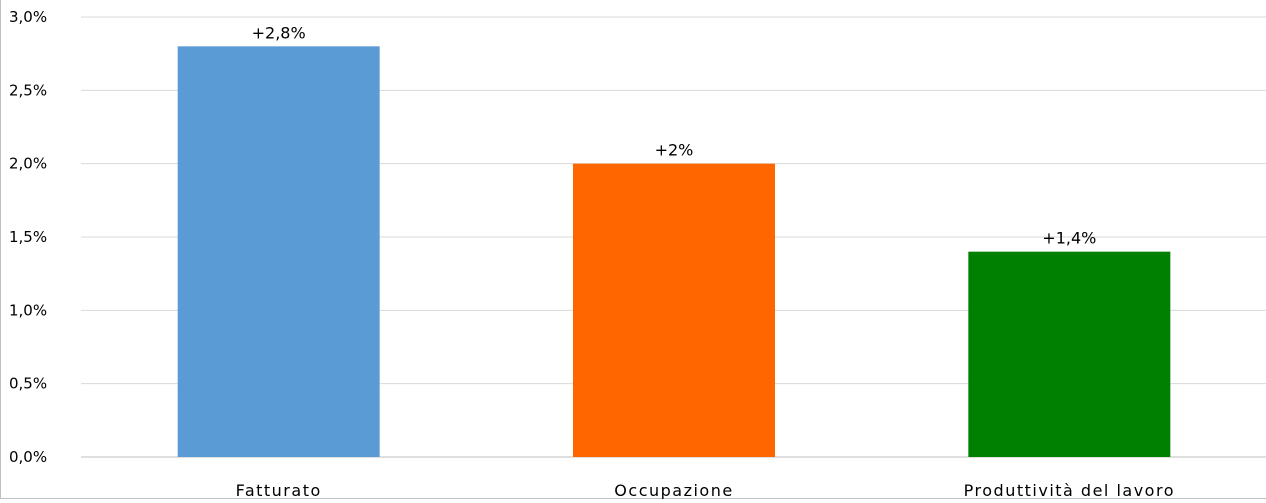  Describe the element at coordinates (28, 164) in the screenshot. I see `y-tick-label: 2,0%` at that location.